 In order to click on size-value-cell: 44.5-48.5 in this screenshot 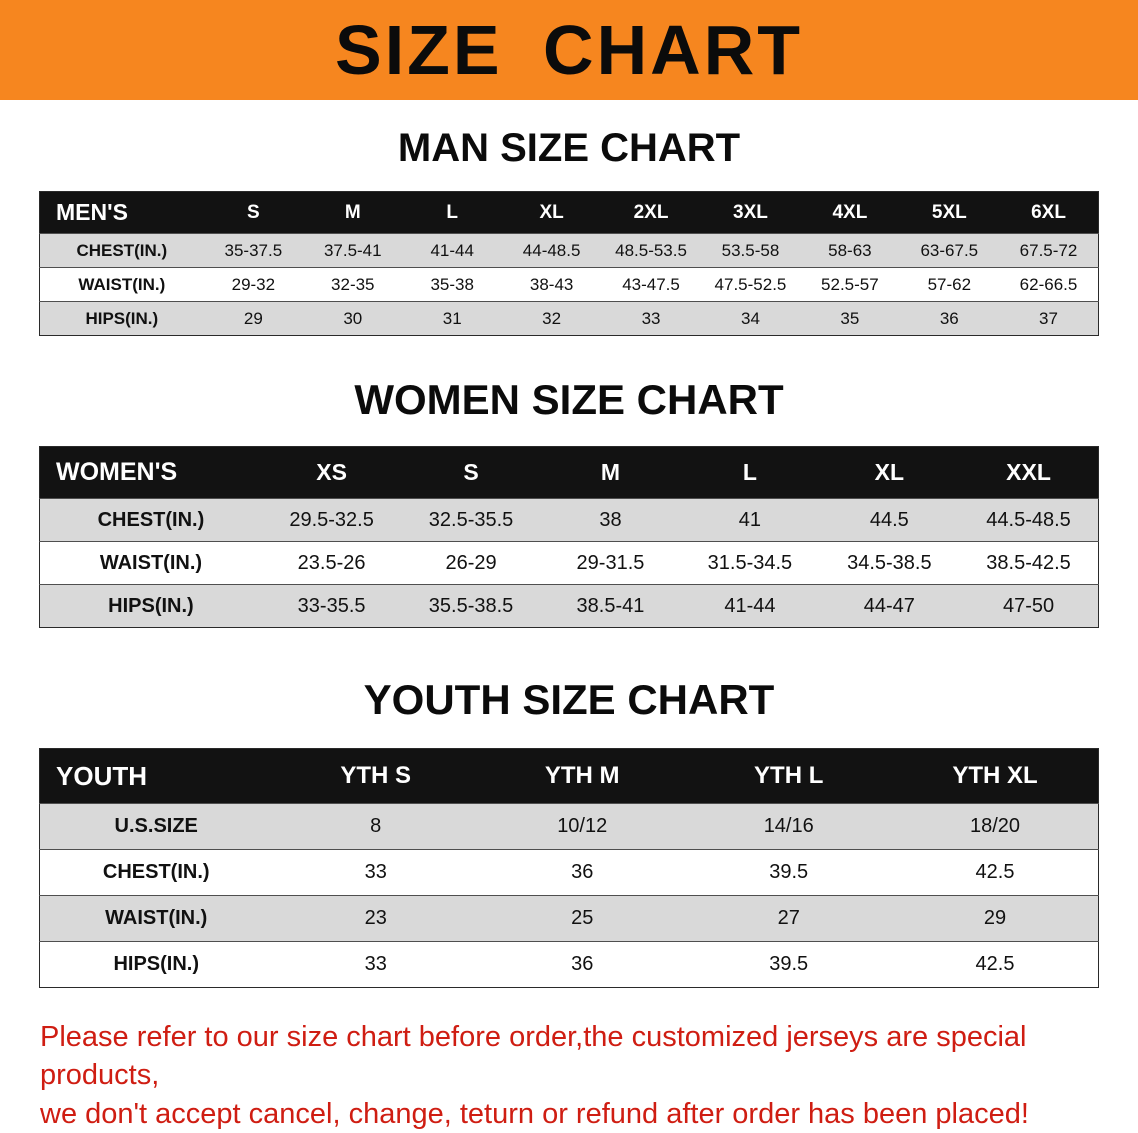, I will do `click(1028, 519)`.